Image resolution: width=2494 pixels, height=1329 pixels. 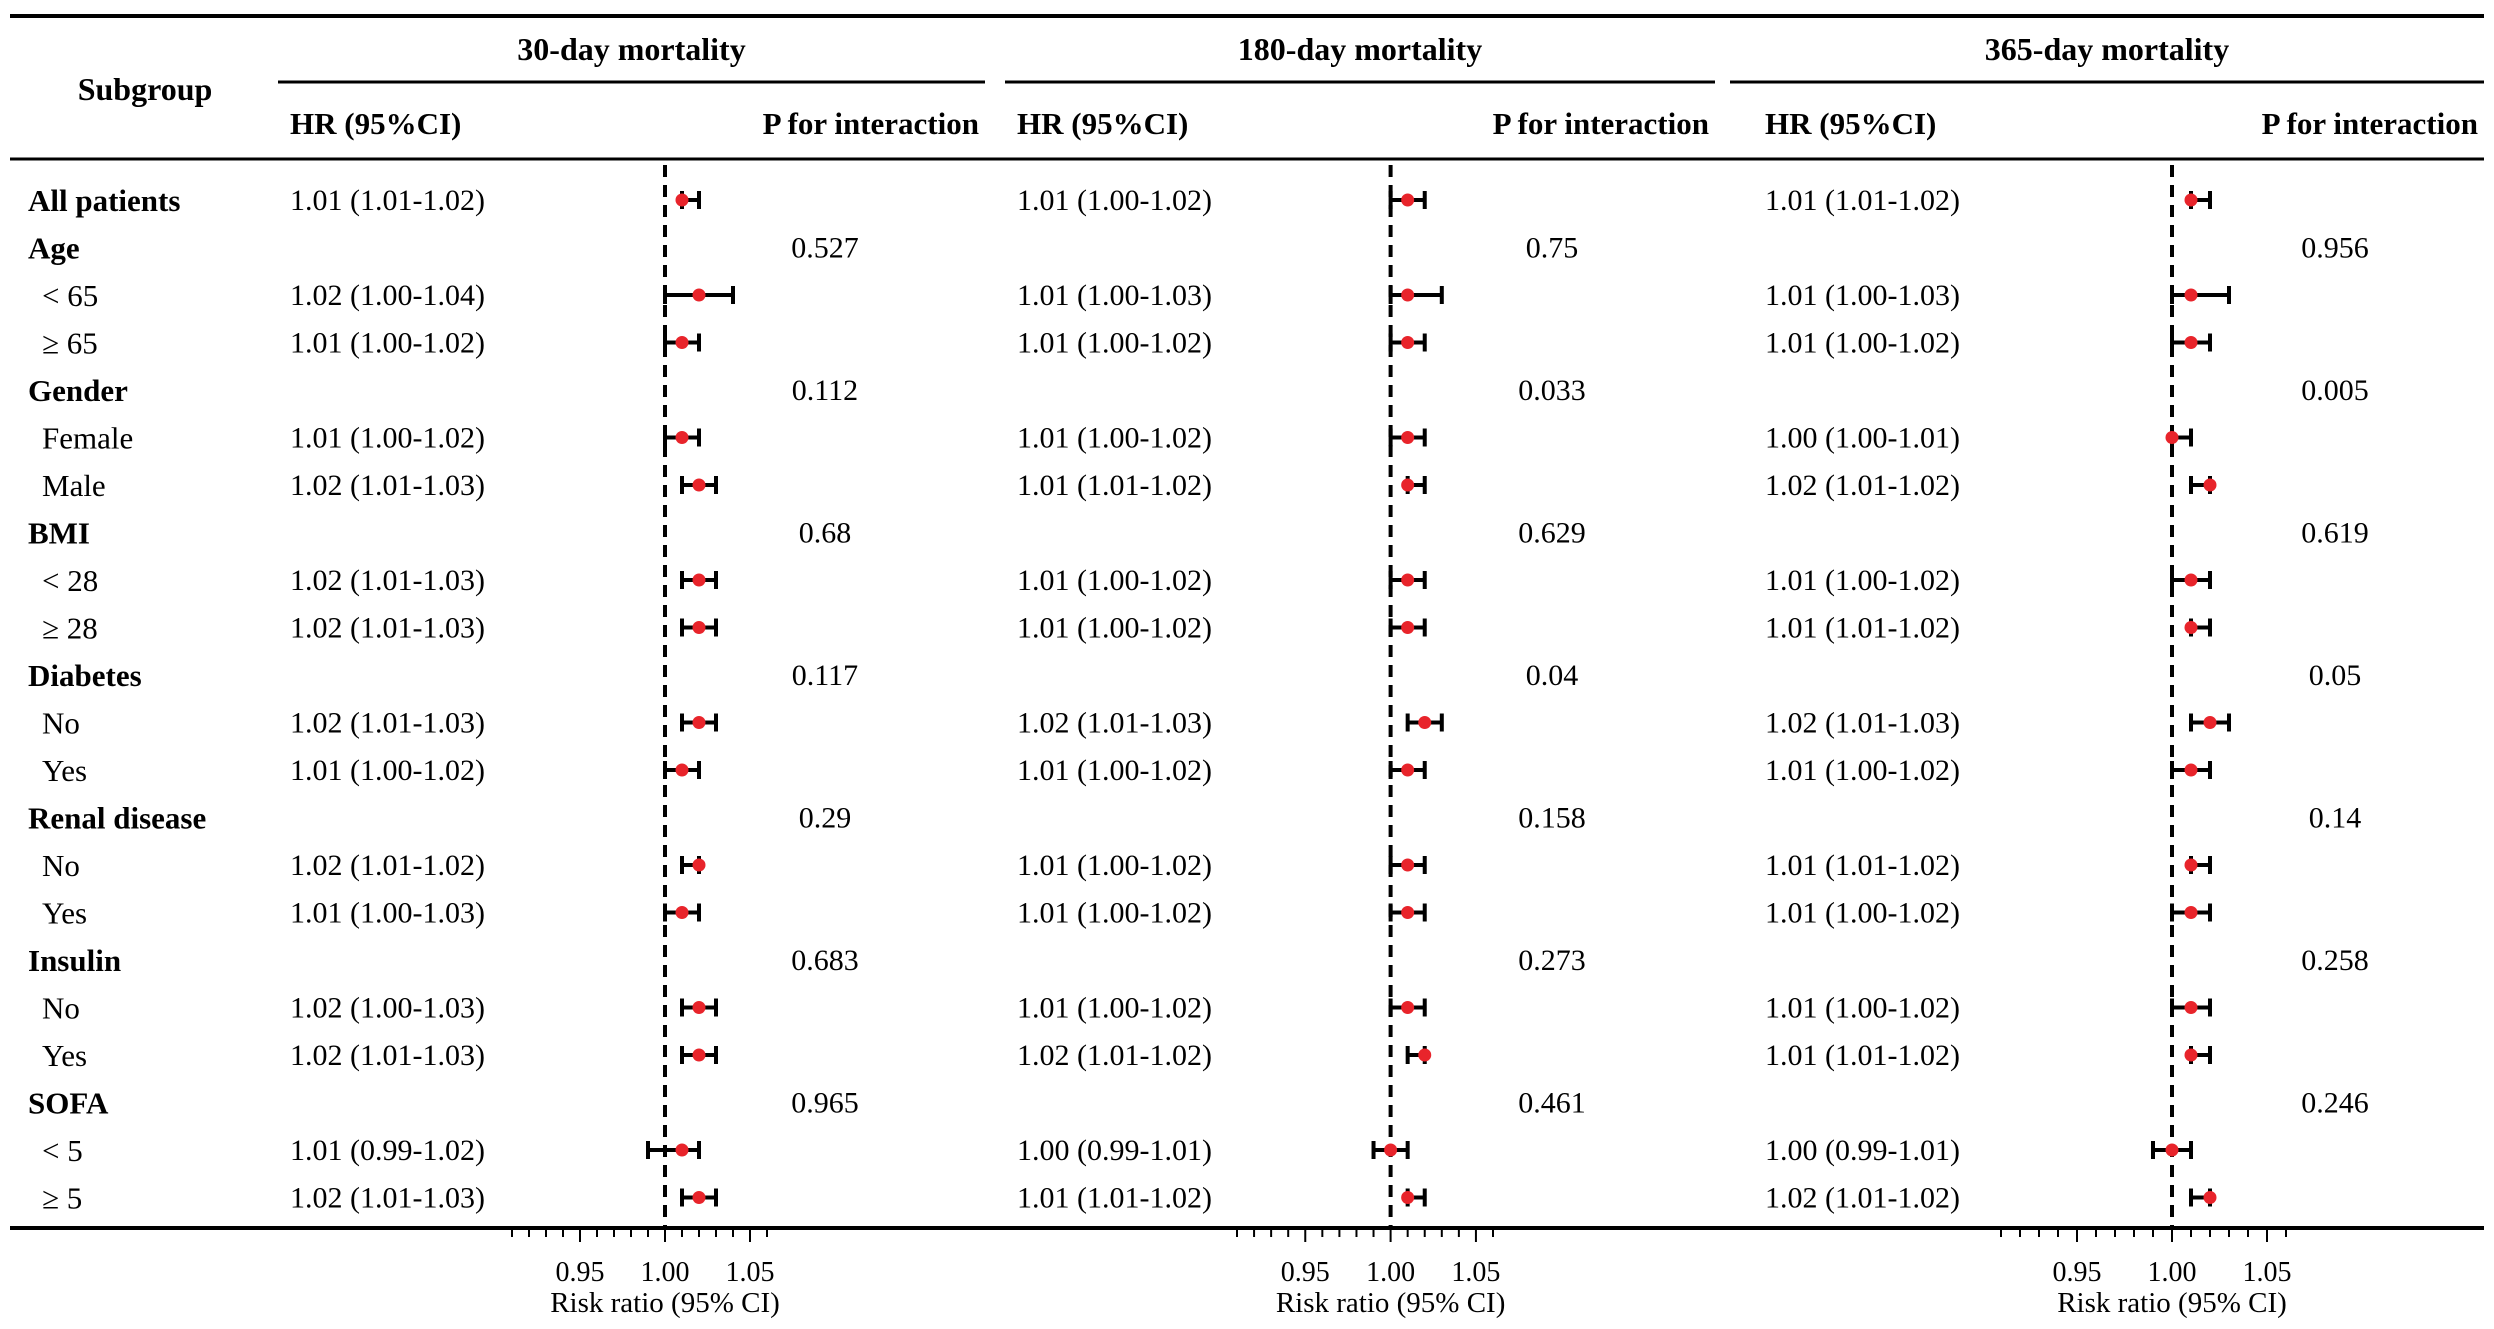 What do you see at coordinates (87, 438) in the screenshot?
I see `subgroup-label: Female` at bounding box center [87, 438].